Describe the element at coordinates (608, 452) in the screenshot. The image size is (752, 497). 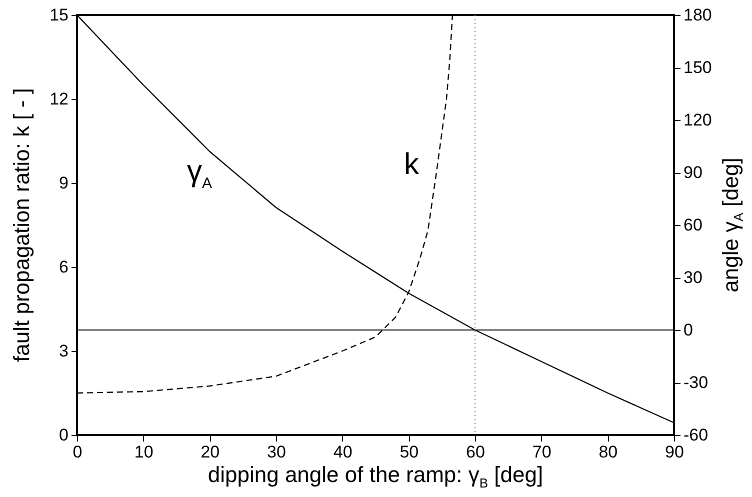
I see `x-tick-label: 80` at that location.